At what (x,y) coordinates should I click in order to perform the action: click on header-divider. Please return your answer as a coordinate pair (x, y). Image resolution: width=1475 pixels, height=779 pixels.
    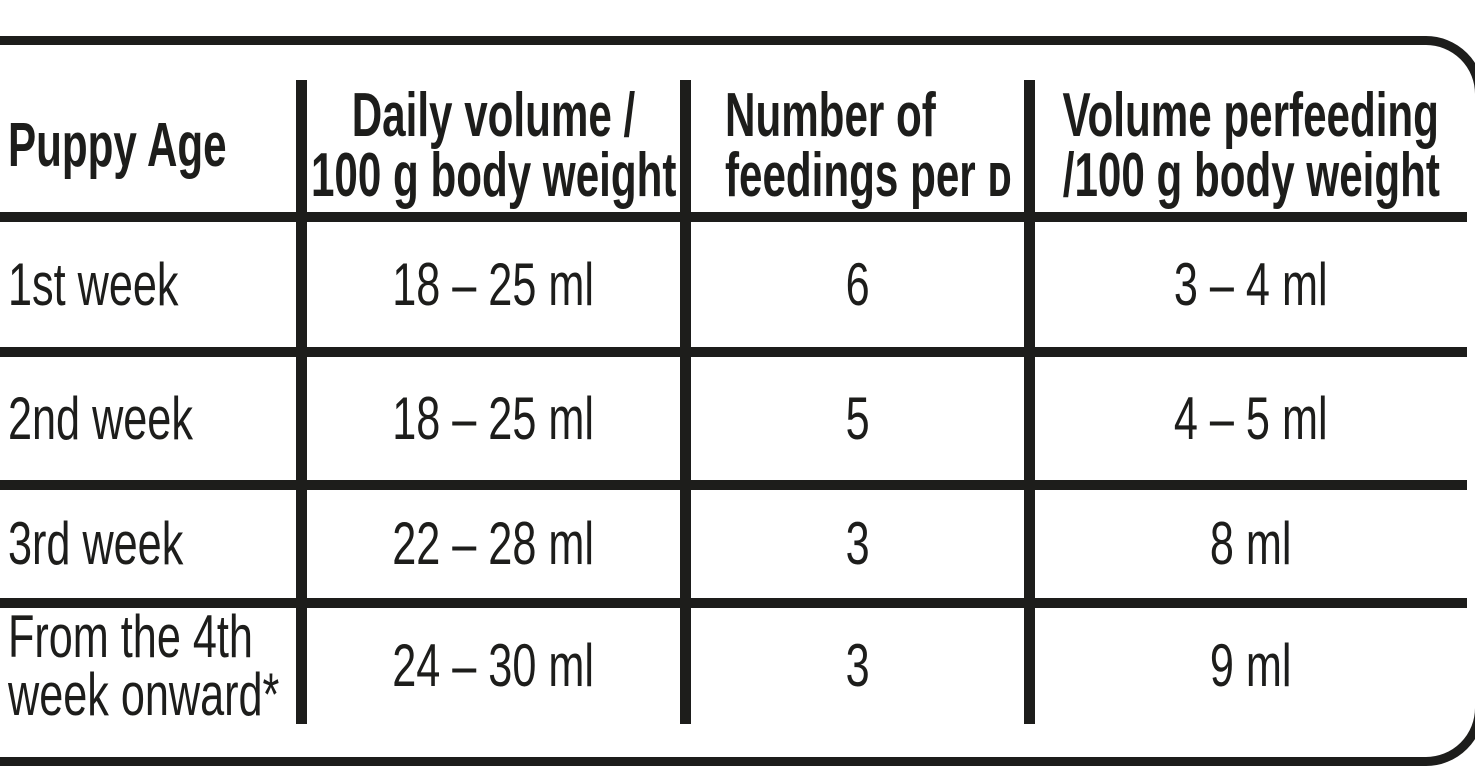
    Looking at the image, I should click on (733, 217).